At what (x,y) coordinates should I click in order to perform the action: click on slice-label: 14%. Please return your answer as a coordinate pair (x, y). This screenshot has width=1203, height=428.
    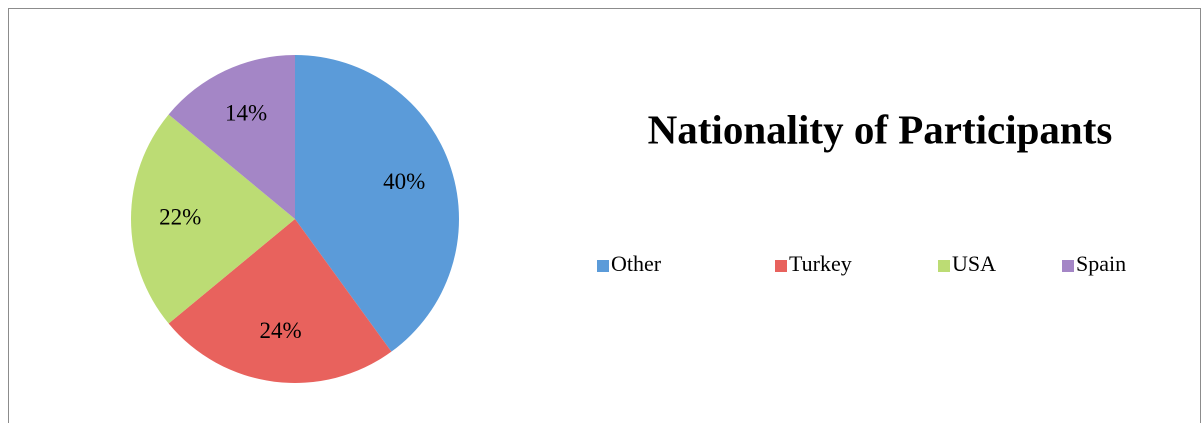
    Looking at the image, I should click on (246, 112).